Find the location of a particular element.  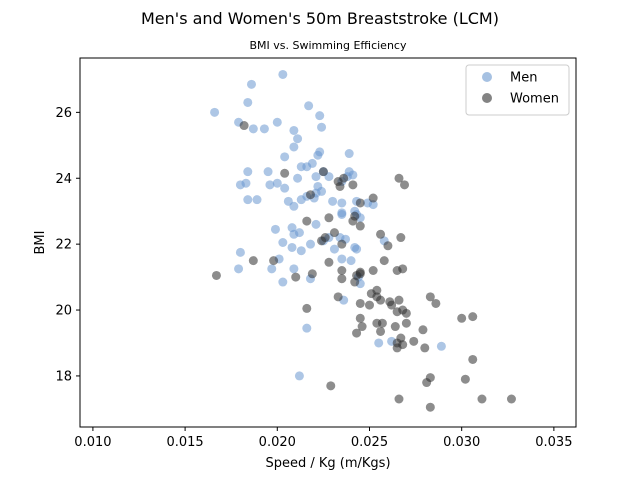

x-axis-label: Speed / Kg (m/Kgs) is located at coordinates (327, 463).